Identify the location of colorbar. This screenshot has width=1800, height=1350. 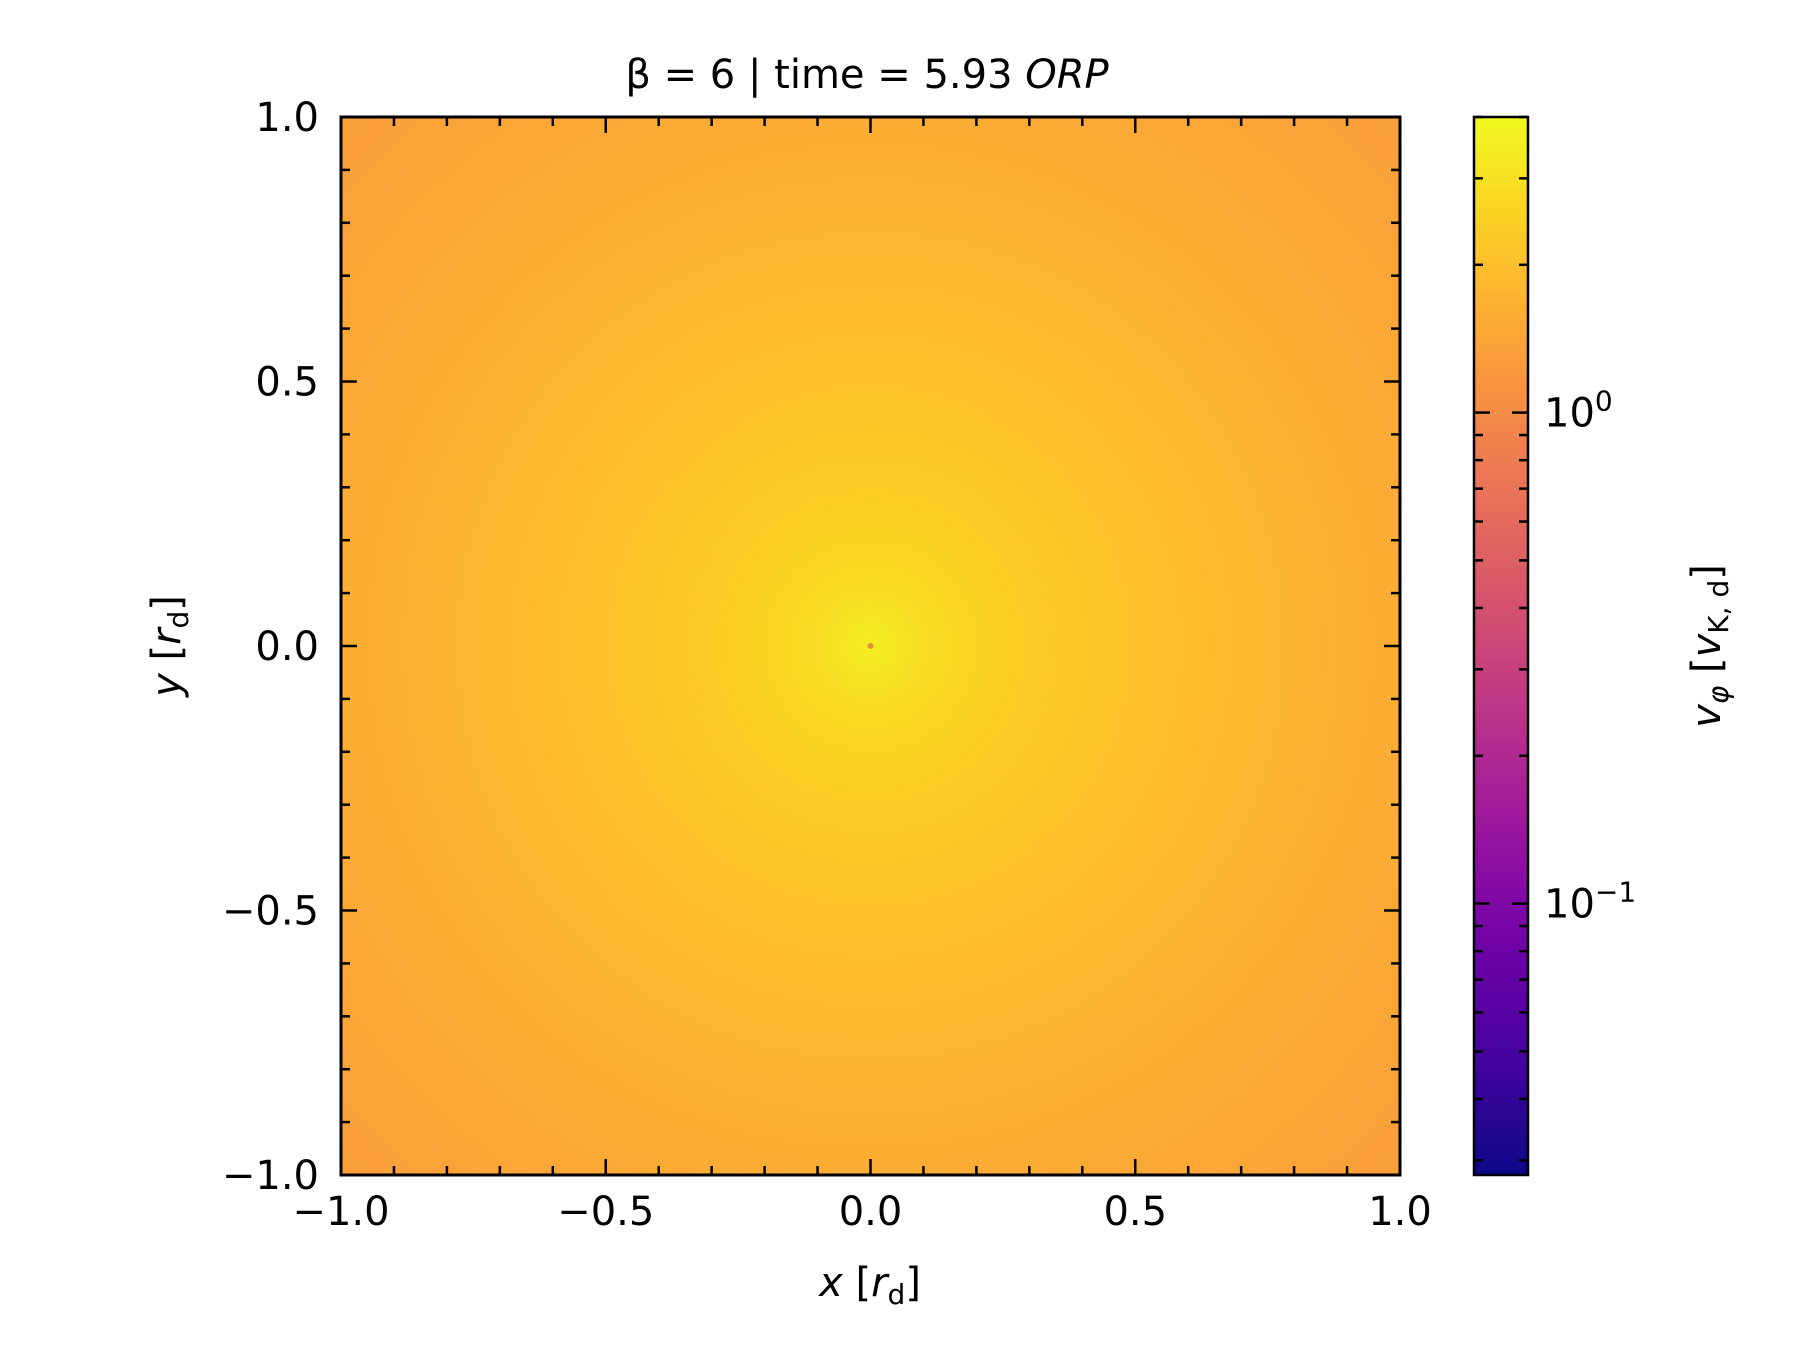
(1501, 646).